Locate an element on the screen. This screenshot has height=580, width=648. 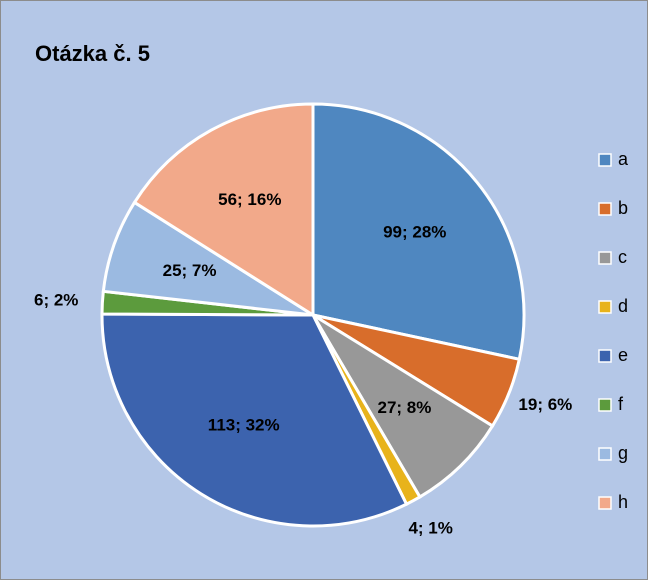
data-label: 4; 1% is located at coordinates (430, 527).